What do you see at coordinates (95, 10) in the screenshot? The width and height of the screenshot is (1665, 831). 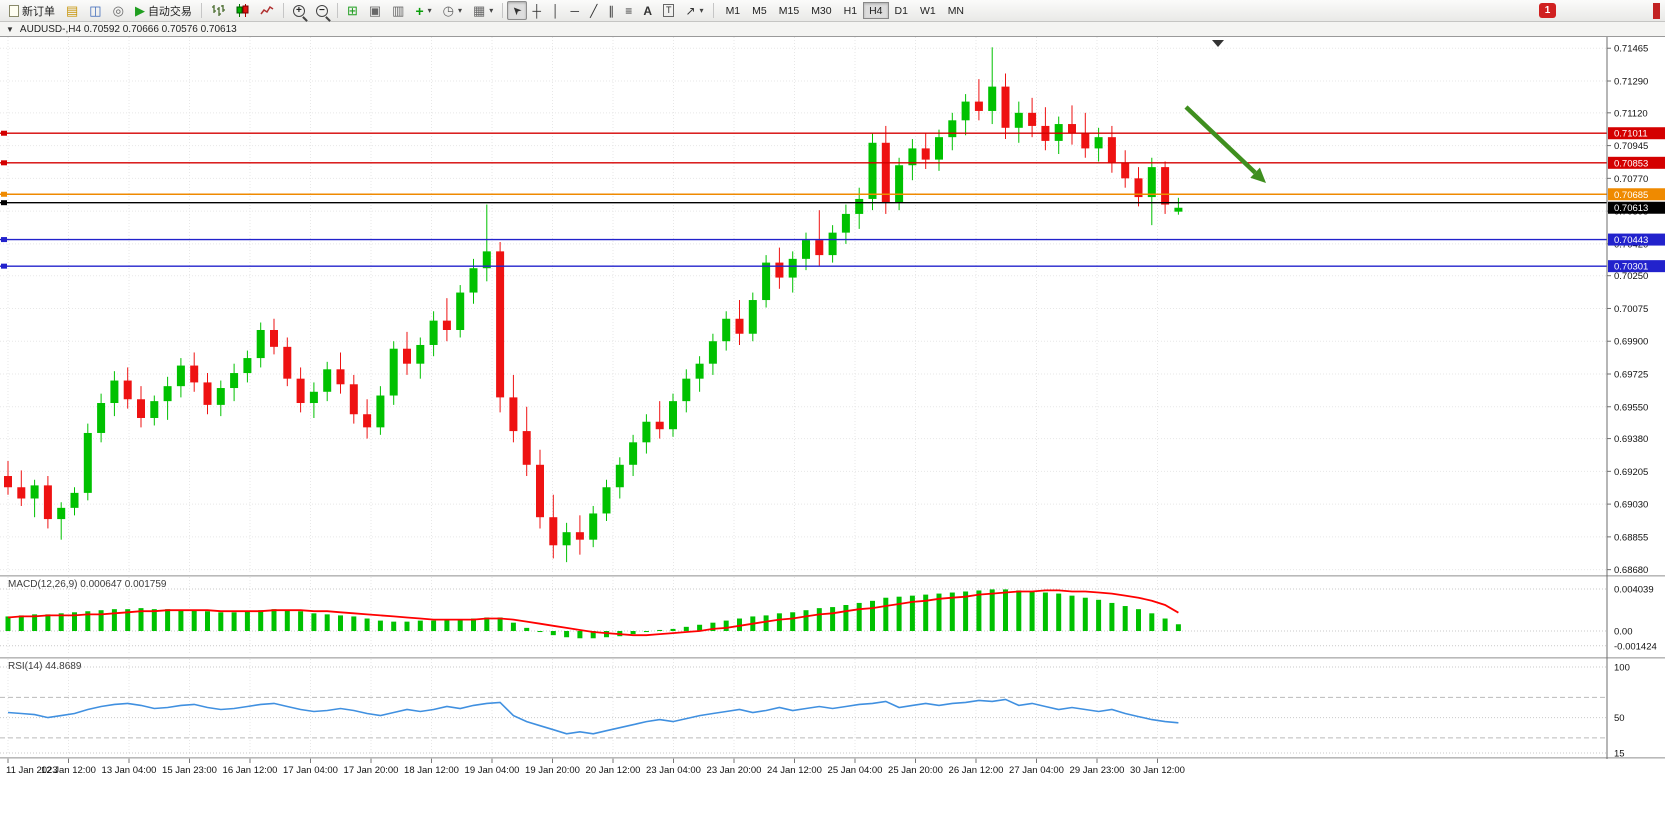 I see `data-window-button: ◫` at bounding box center [95, 10].